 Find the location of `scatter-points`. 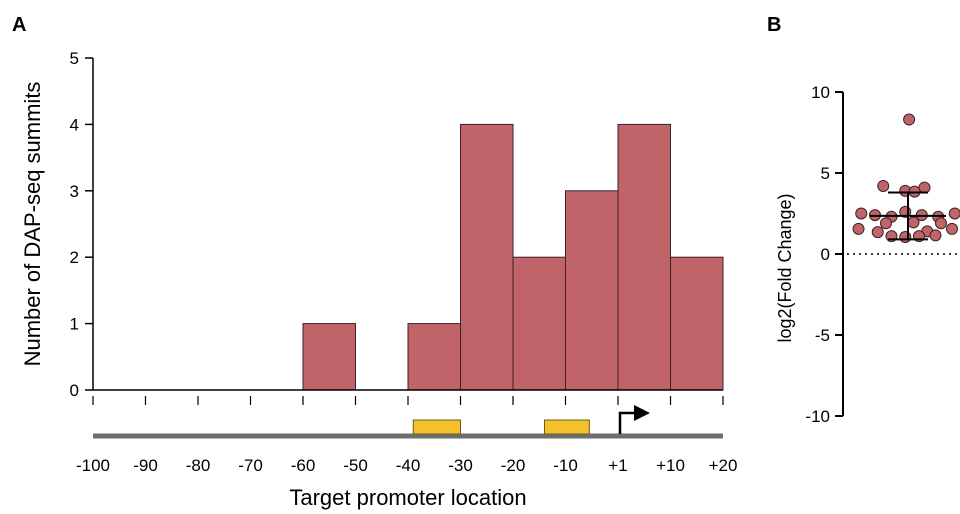

scatter-points is located at coordinates (906, 178).